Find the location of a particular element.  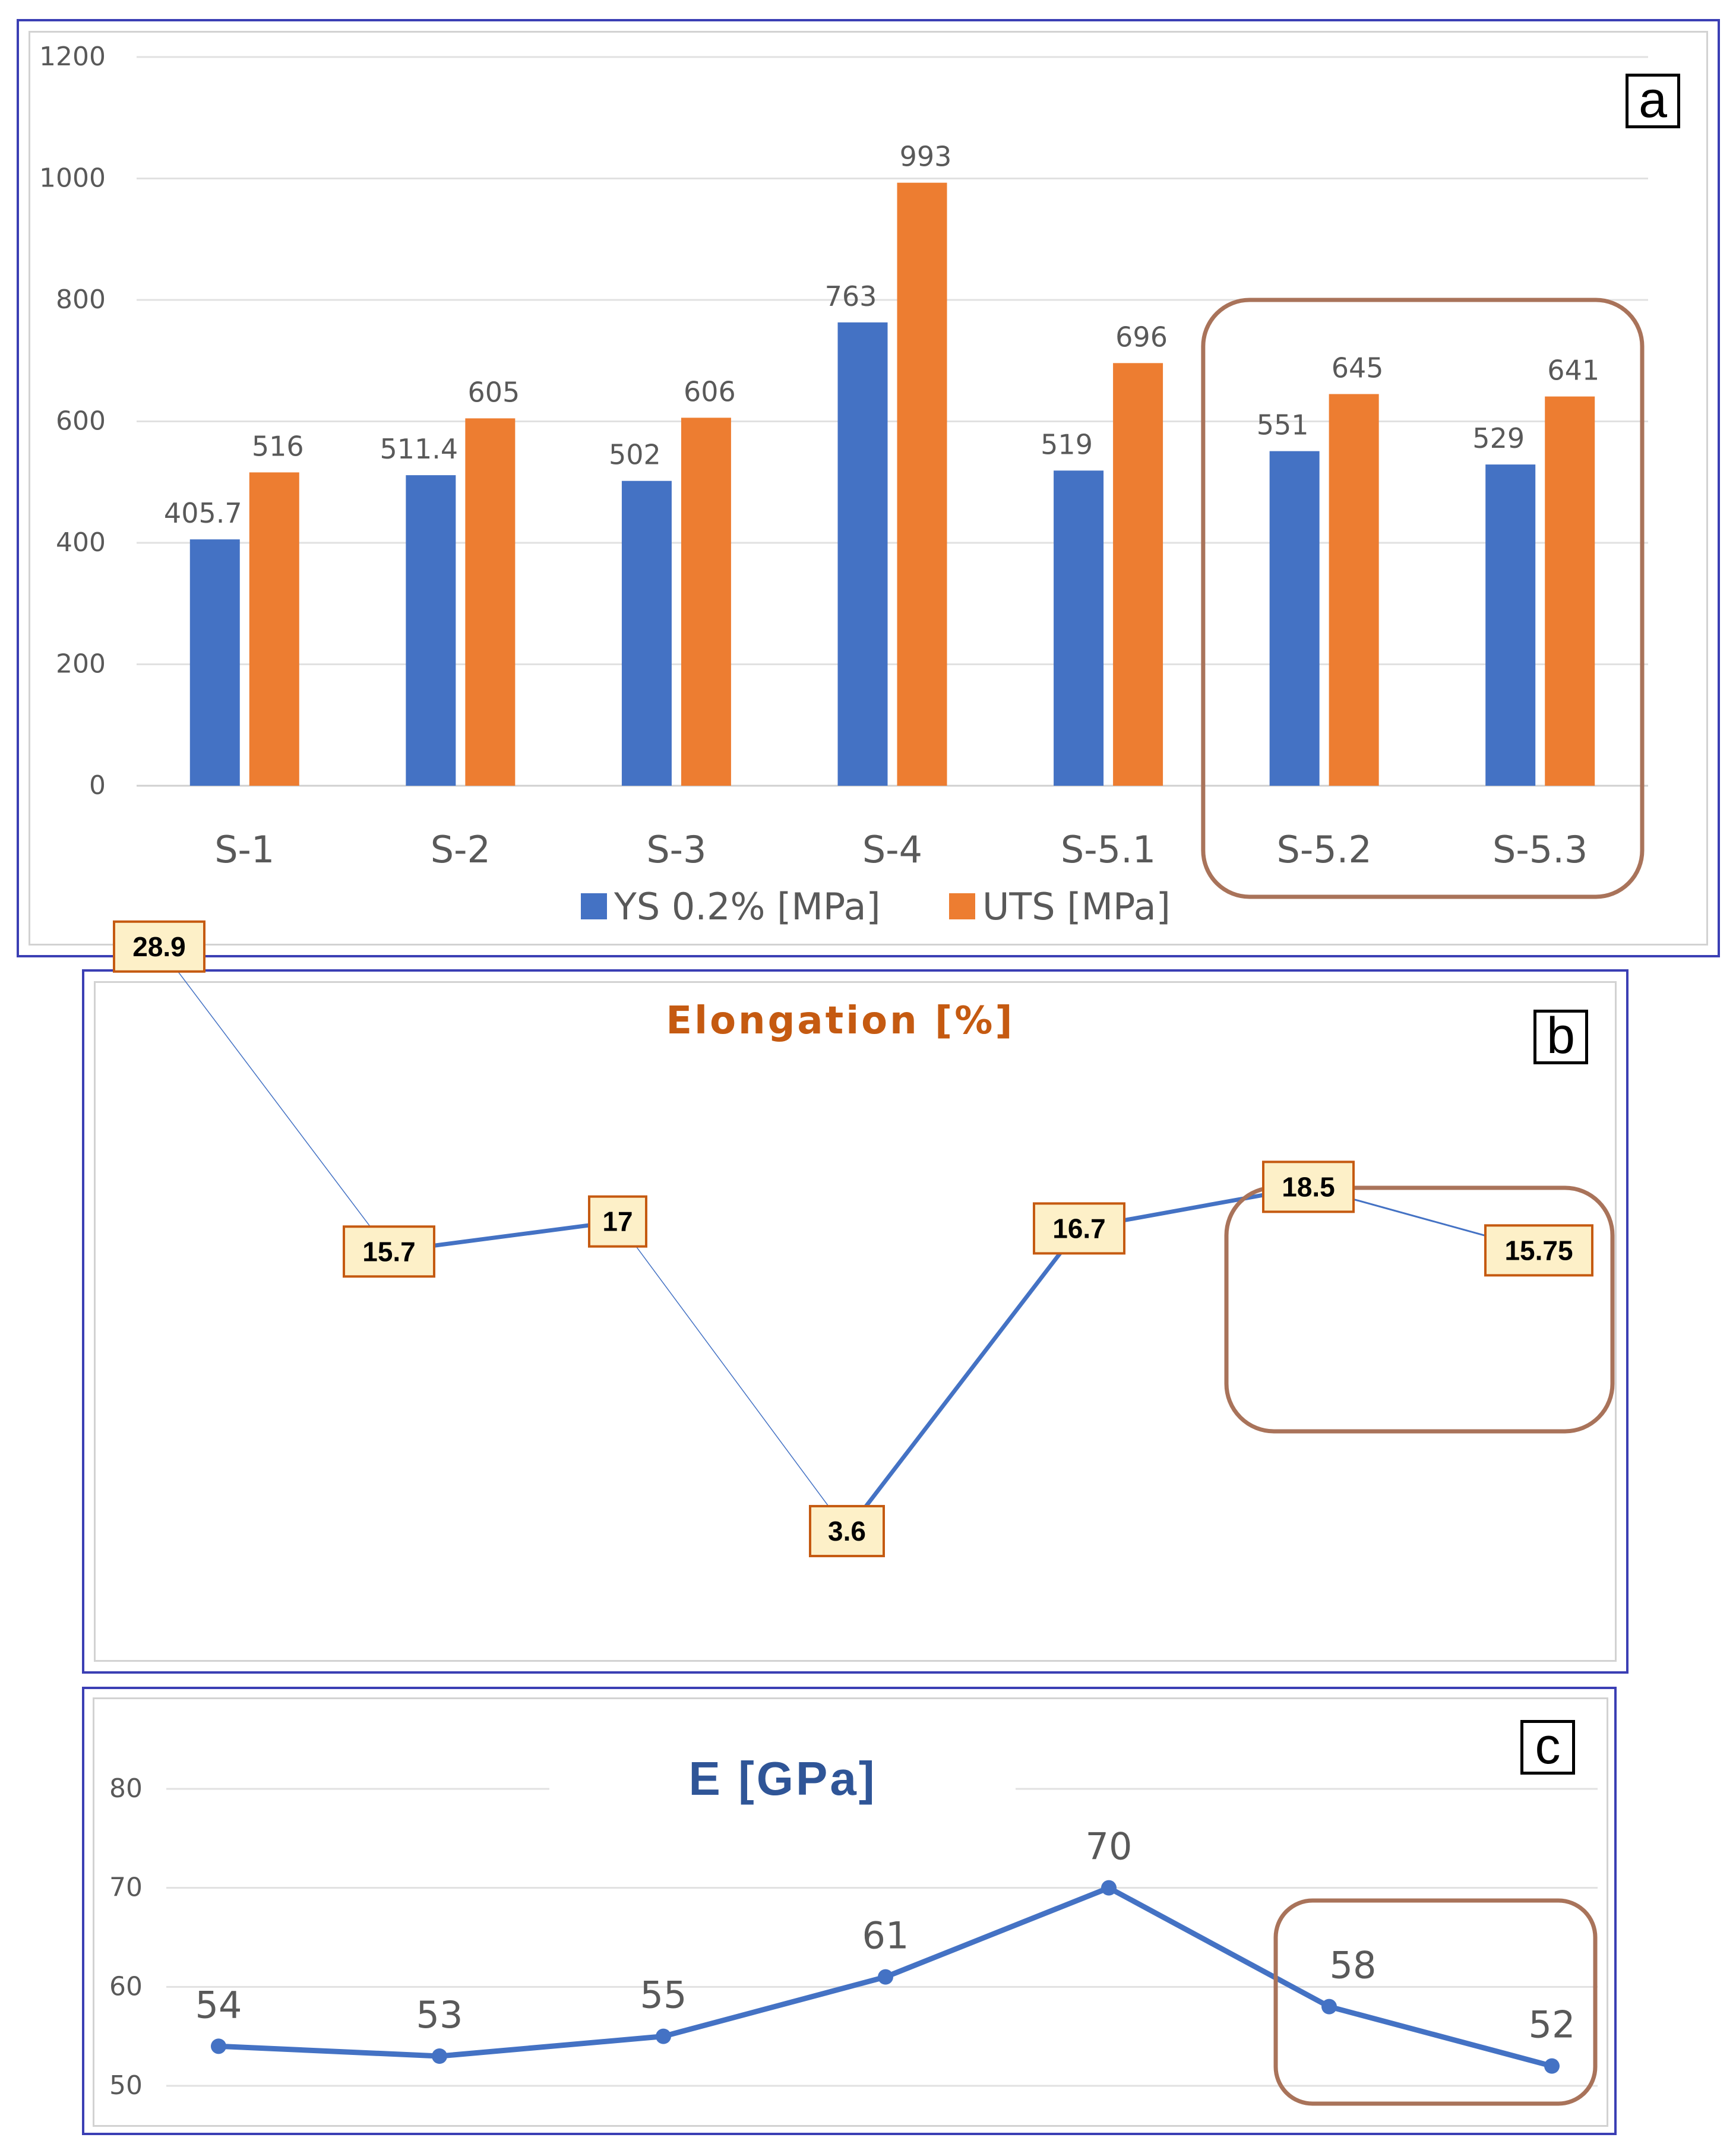

data-label: 17 is located at coordinates (617, 1221).